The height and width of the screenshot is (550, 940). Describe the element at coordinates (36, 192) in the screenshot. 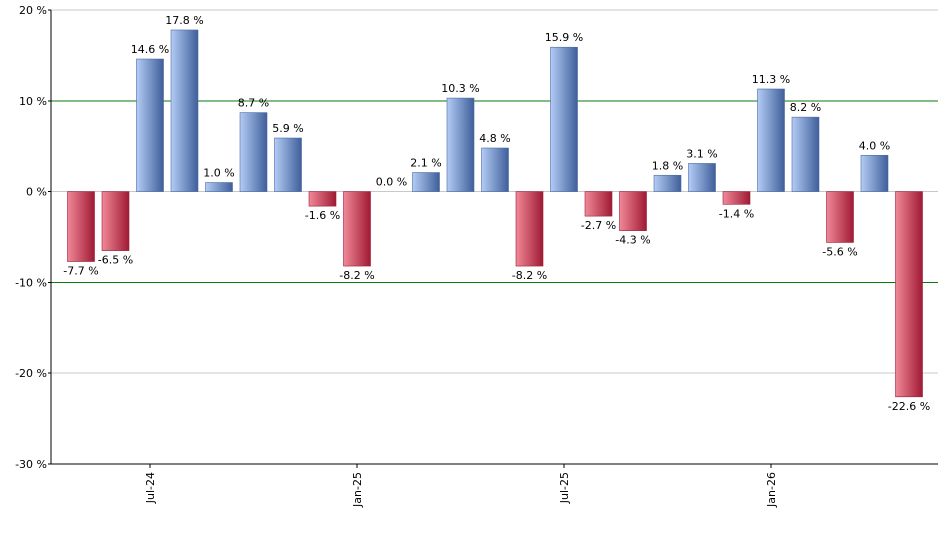

I see `y-tick-label: 0 %` at that location.